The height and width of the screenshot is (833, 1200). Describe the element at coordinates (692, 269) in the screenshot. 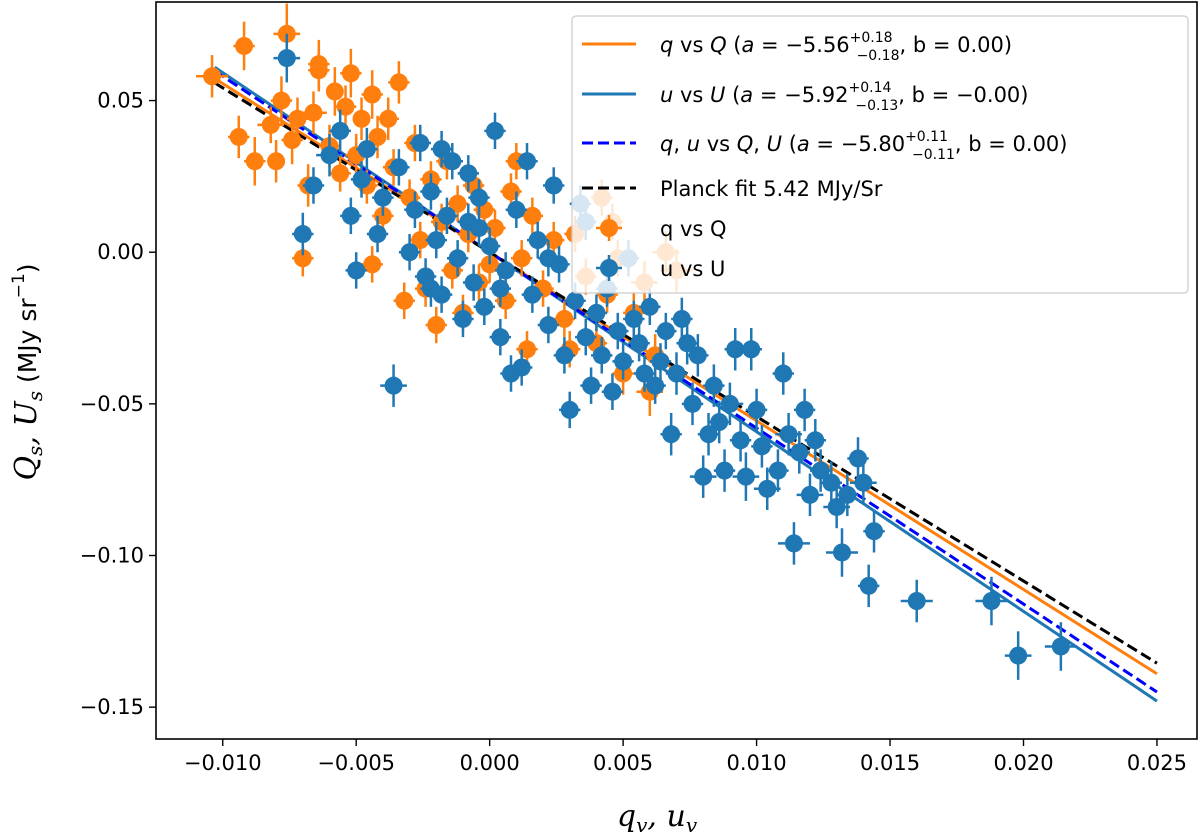

I see `legend-entry-u-vs-U-points: u vs U` at that location.